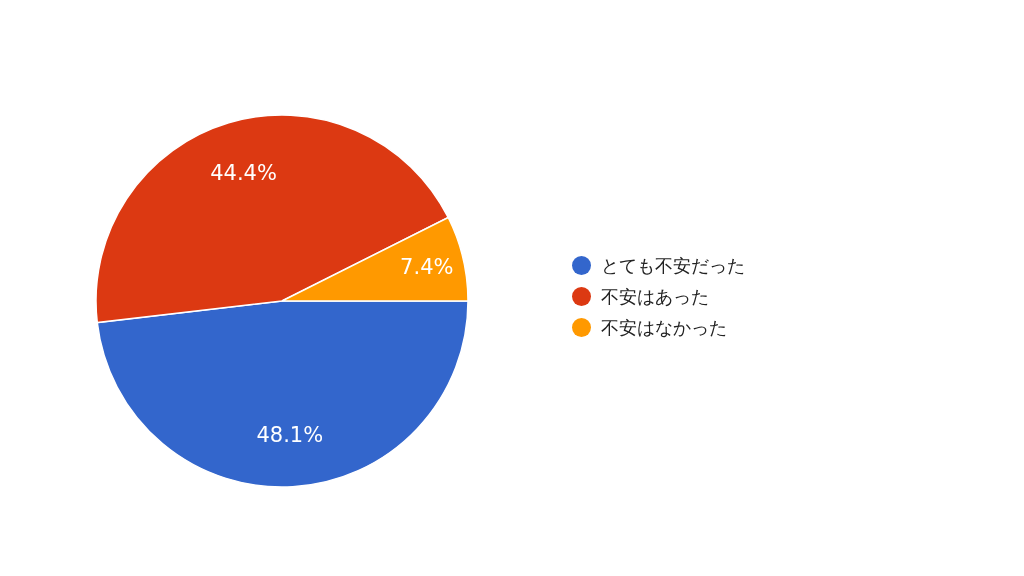  I want to click on data-label: 48.1%, so click(290, 434).